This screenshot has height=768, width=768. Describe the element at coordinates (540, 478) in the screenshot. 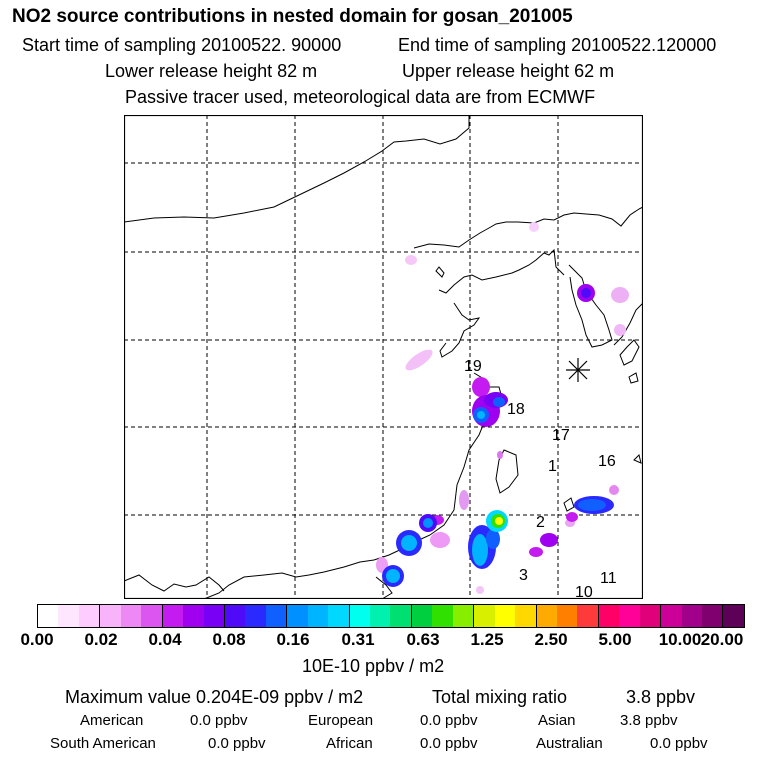

I see `trajectory-labels: 19 18 17 1 16 2 3 11 10` at that location.